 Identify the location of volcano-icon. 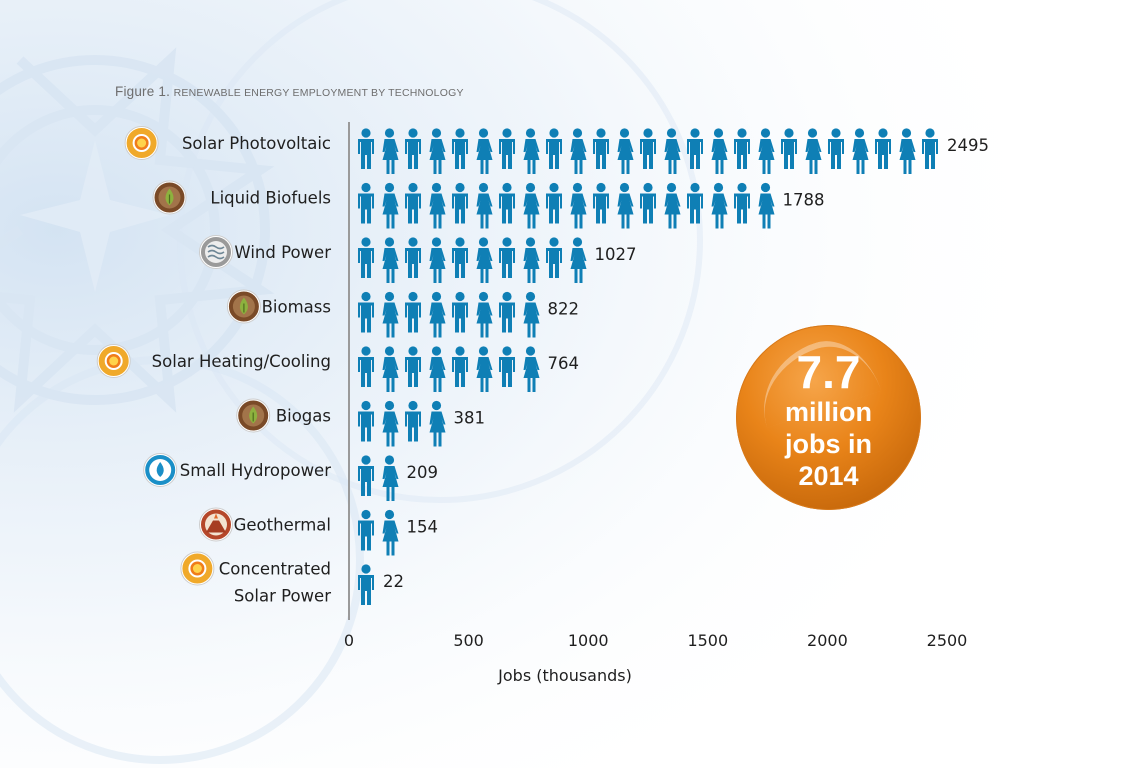
(216, 524).